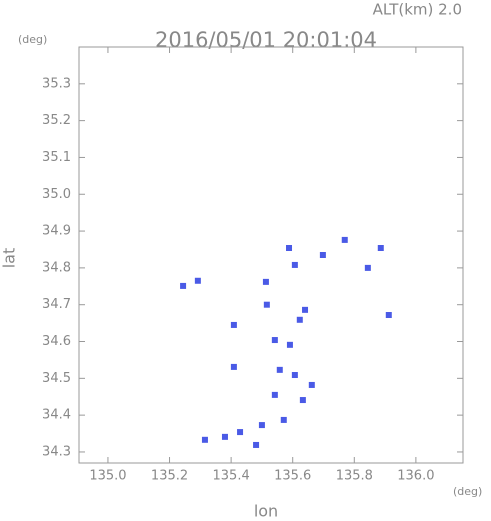  Describe the element at coordinates (56, 231) in the screenshot. I see `y-tick-label: 34.9` at that location.